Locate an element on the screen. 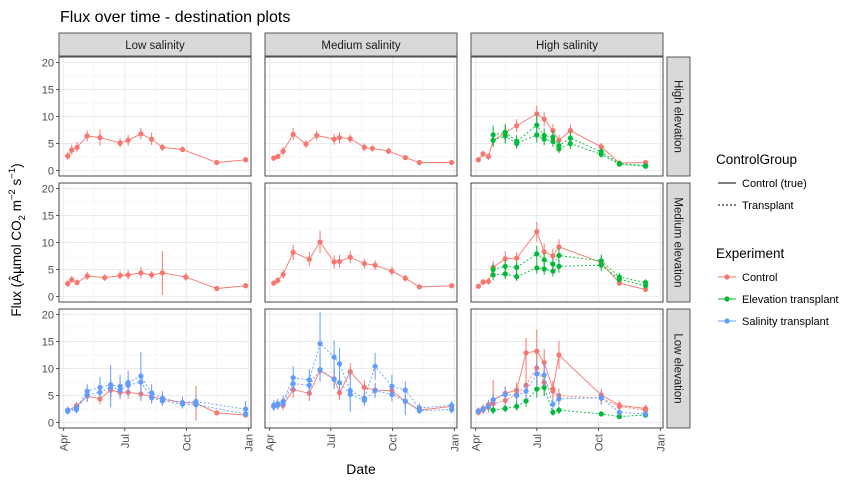  legend-color-label: Control is located at coordinates (759, 278).